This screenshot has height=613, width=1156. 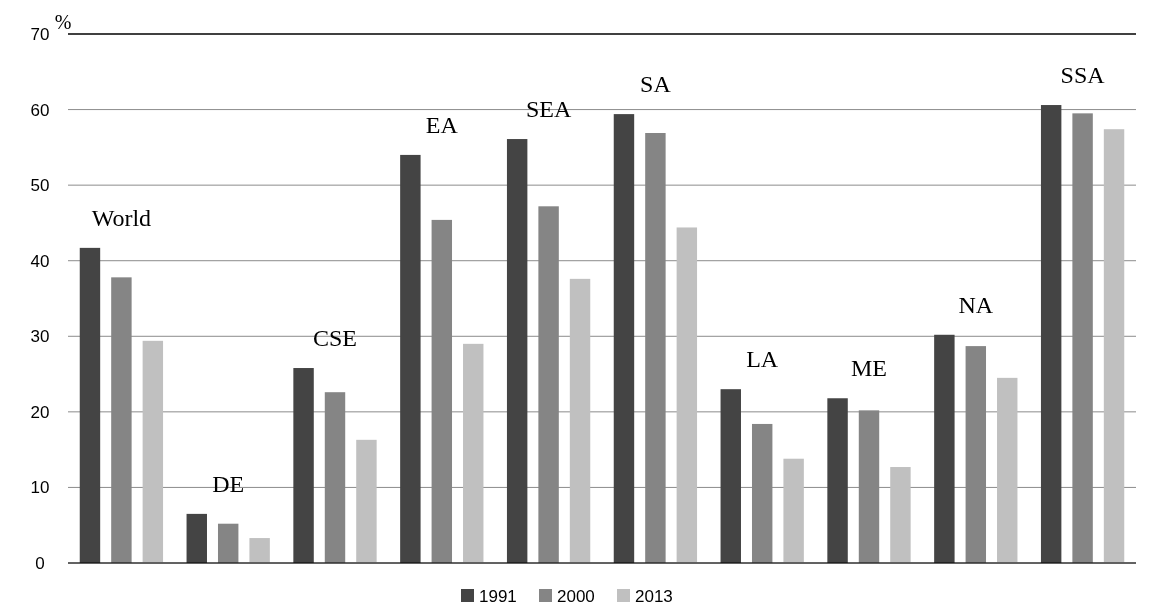 What do you see at coordinates (442, 124) in the screenshot?
I see `x-tick-label: EA` at bounding box center [442, 124].